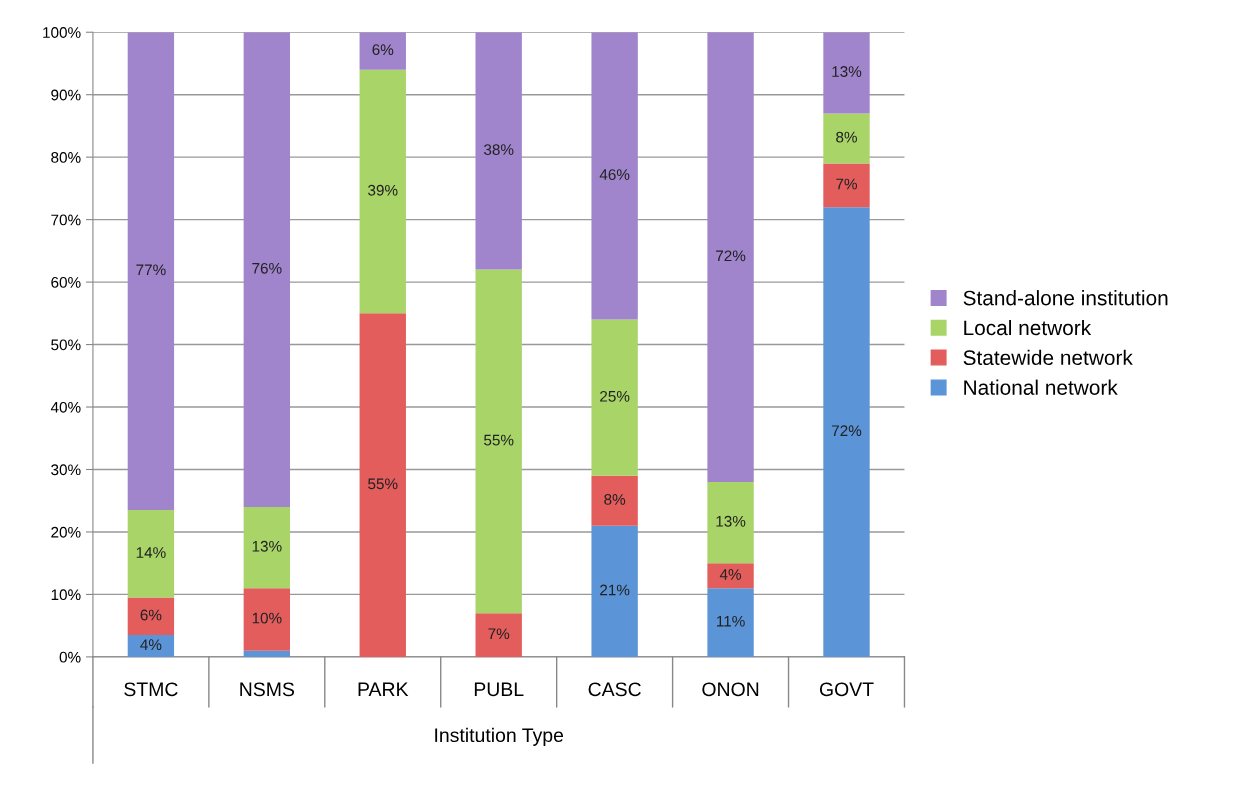 Image resolution: width=1239 pixels, height=806 pixels. I want to click on y-tick-label: 30%, so click(66, 470).